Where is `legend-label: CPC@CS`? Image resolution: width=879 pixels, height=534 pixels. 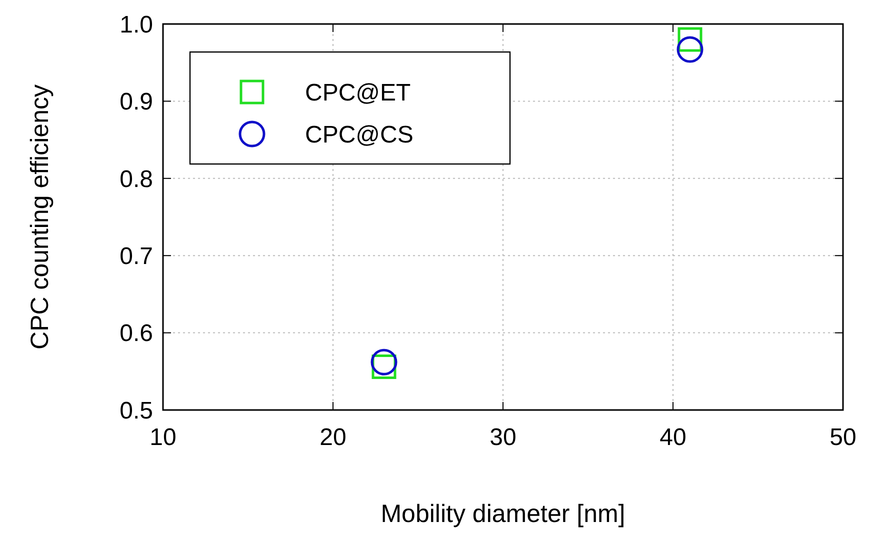
legend-label: CPC@CS is located at coordinates (359, 134).